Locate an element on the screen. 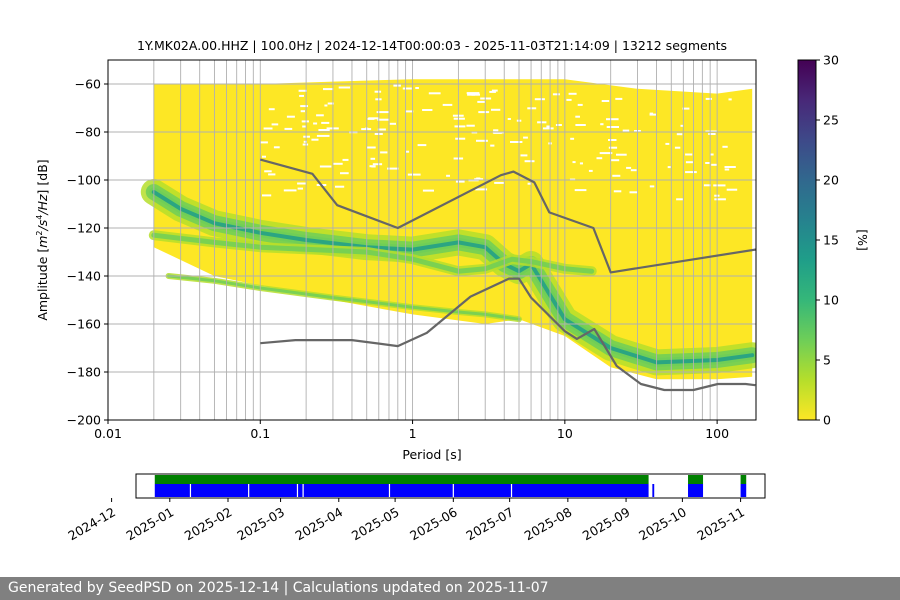  colorbar-bar is located at coordinates (807, 240).